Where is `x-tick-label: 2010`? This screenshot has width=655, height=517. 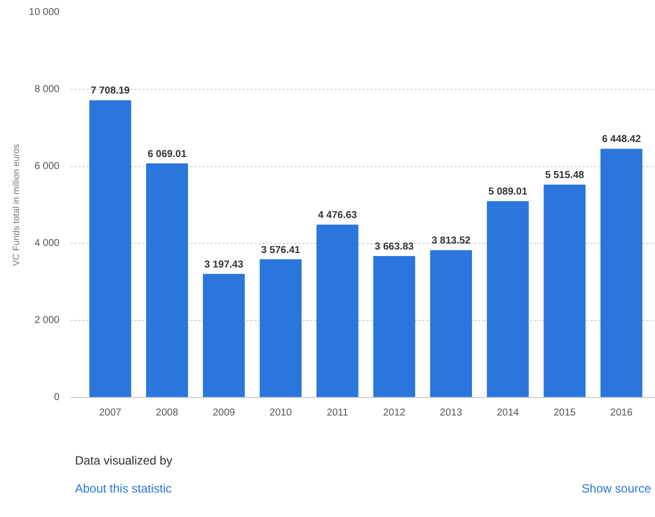
x-tick-label: 2010 is located at coordinates (281, 413).